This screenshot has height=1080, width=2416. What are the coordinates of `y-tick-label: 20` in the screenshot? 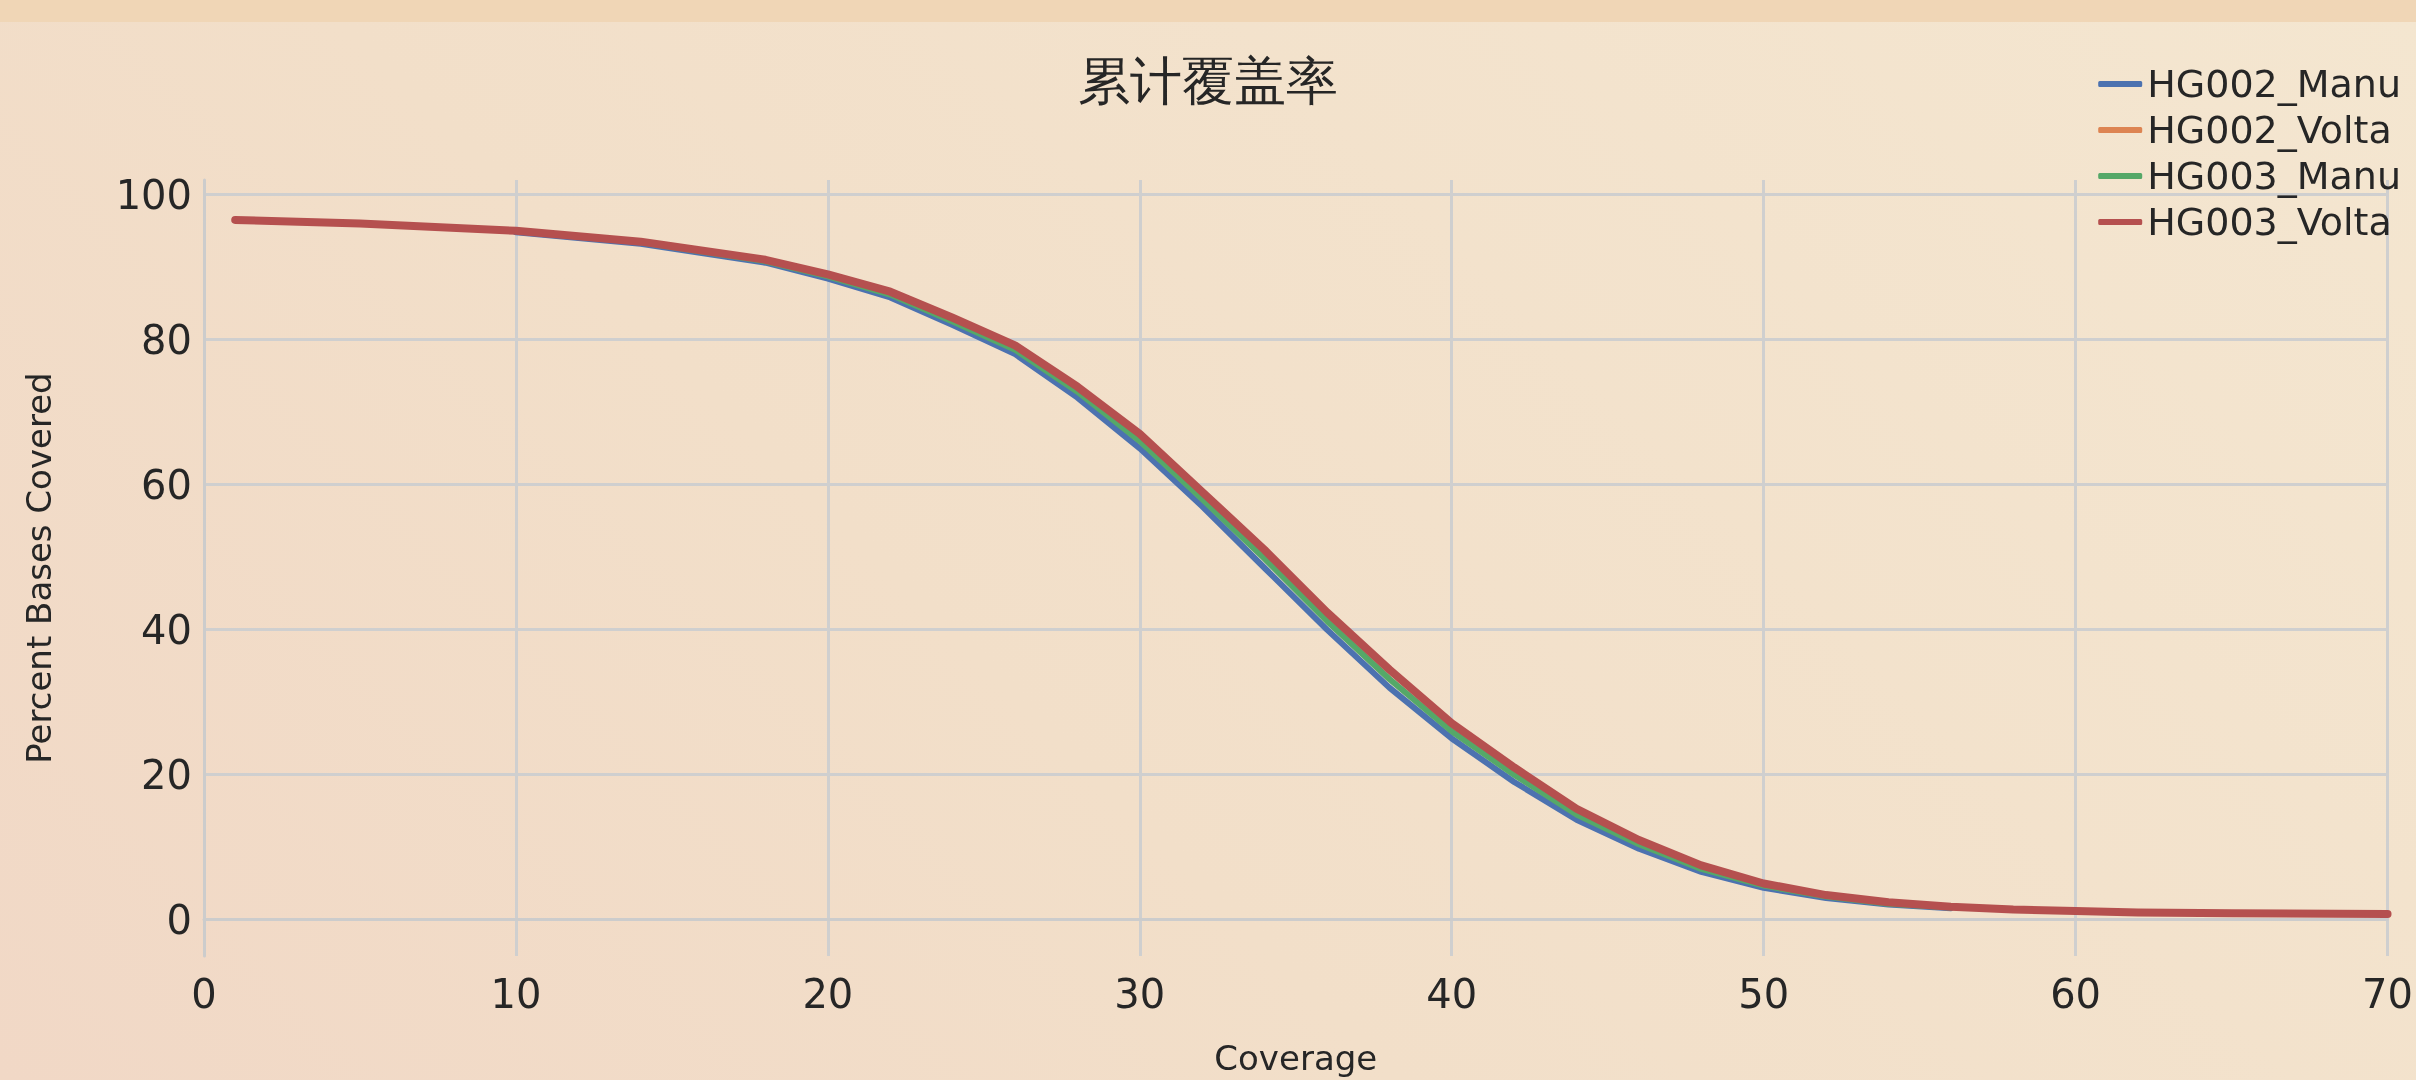 It's located at (166, 774).